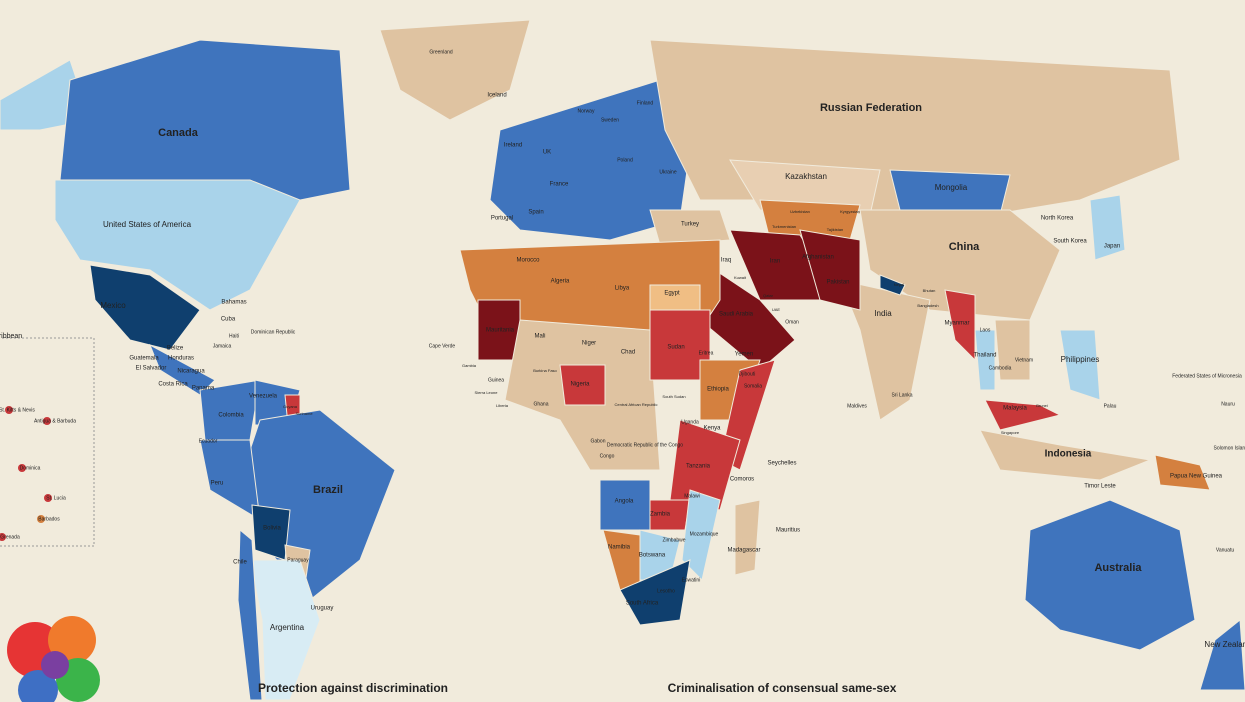  Describe the element at coordinates (1068, 454) in the screenshot. I see `country-label: Indonesia` at that location.